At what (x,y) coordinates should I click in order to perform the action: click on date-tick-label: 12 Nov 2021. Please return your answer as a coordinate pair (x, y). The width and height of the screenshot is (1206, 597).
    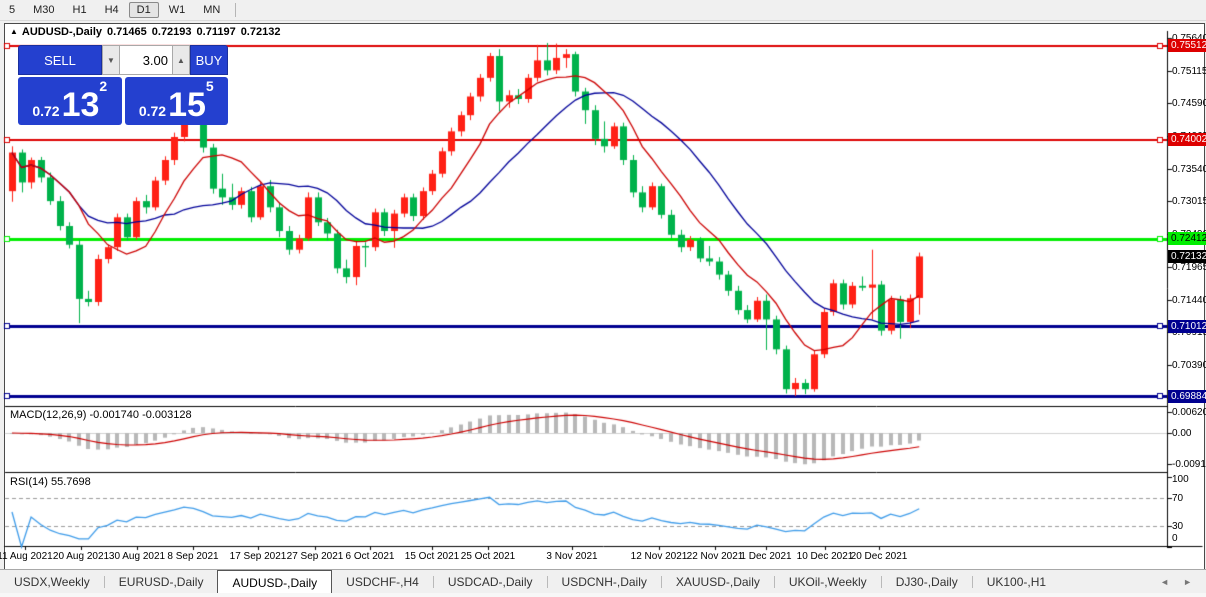
    Looking at the image, I should click on (659, 556).